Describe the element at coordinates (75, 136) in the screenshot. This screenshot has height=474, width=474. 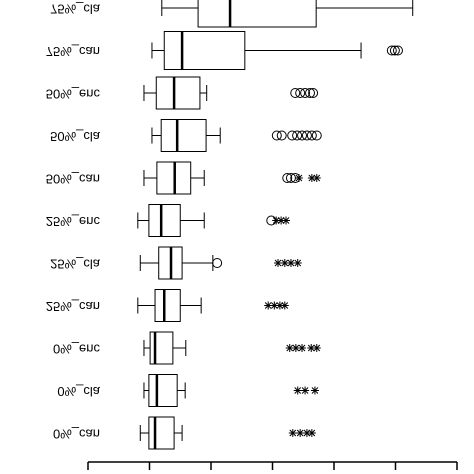
I see `category-label: 50%_cla` at that location.